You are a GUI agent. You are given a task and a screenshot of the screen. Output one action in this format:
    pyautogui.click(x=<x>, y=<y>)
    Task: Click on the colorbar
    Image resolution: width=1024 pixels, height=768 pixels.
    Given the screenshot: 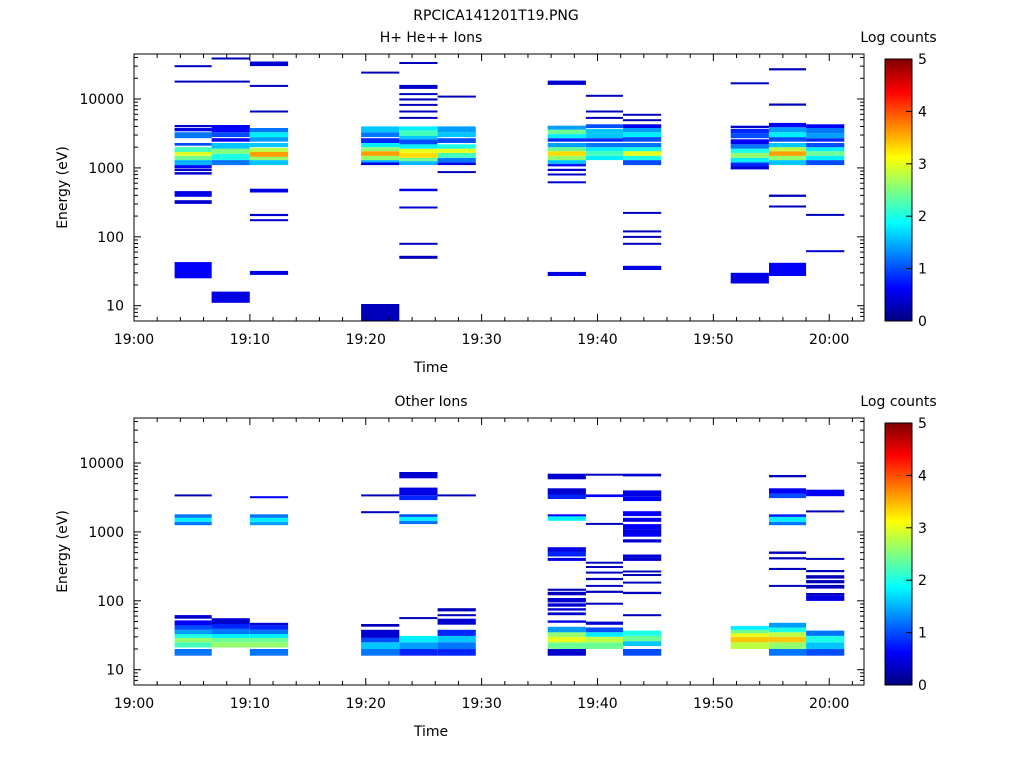 What is the action you would take?
    pyautogui.click(x=898, y=554)
    